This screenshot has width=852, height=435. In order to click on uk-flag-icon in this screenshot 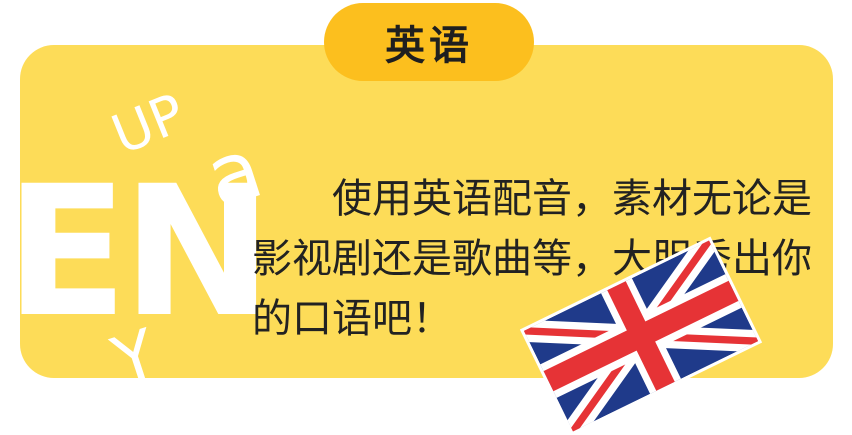, I will do `click(641, 336)`.